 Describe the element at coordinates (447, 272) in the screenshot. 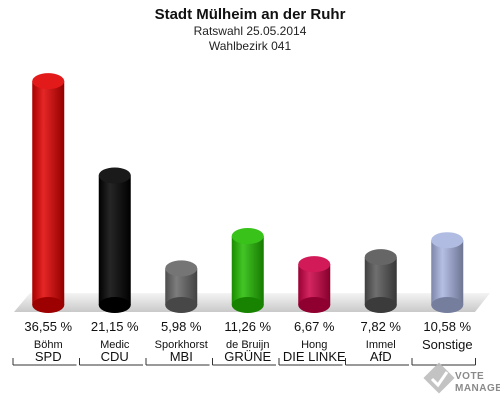

I see `bar-sonstige` at that location.